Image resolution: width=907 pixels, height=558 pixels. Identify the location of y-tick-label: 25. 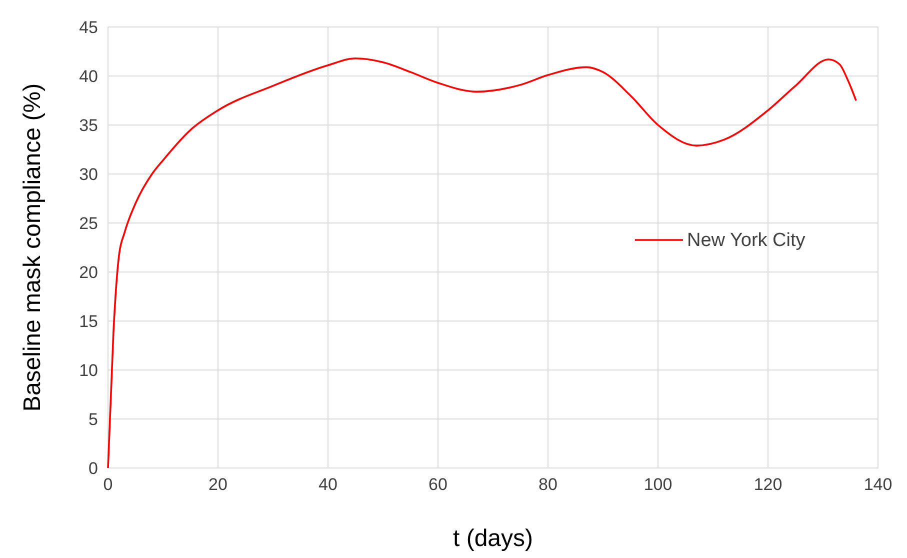
(88, 223).